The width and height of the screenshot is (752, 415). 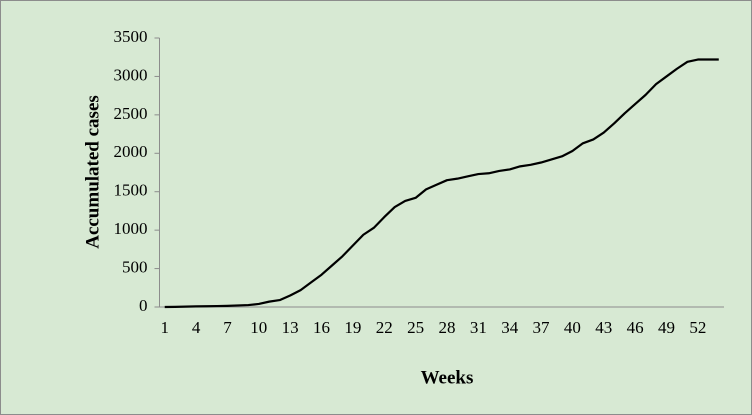 I want to click on x-tick-label: 40, so click(x=572, y=327).